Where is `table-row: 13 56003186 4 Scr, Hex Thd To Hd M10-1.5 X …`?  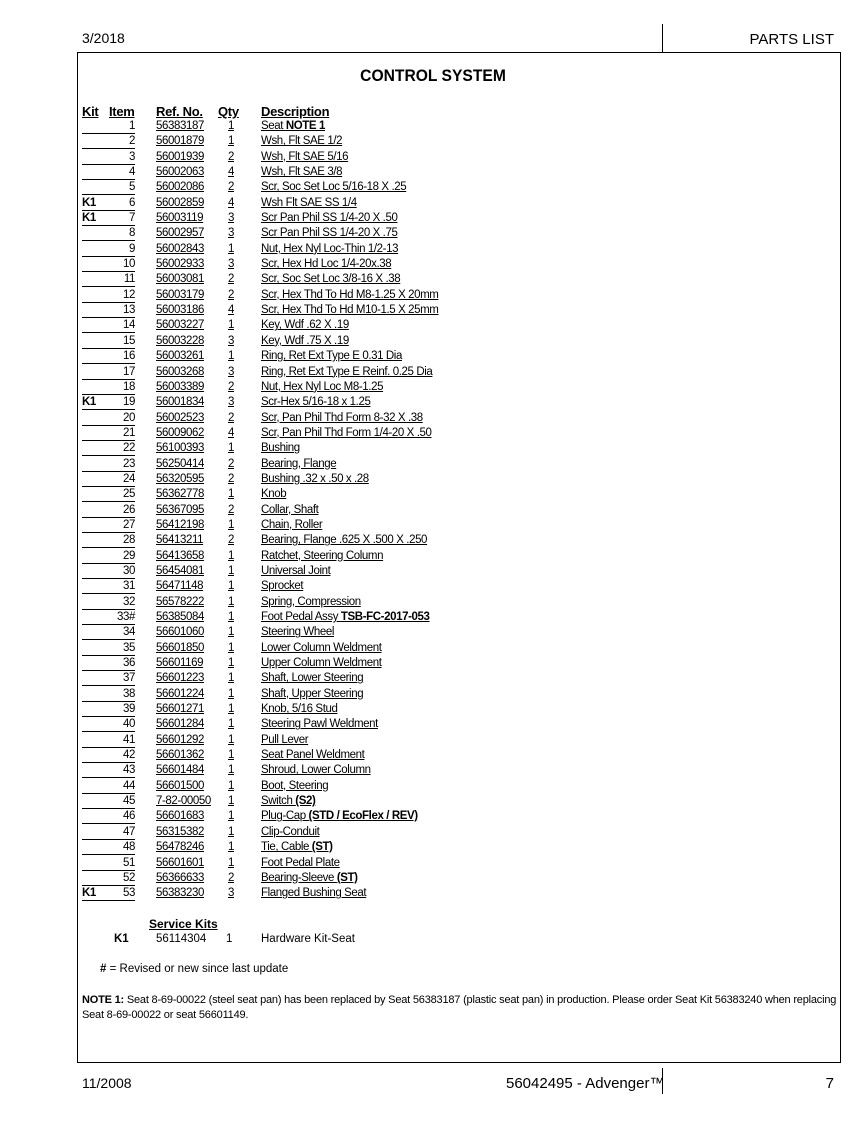 table-row: 13 56003186 4 Scr, Hex Thd To Hd M10-1.5 X … is located at coordinates (282, 311).